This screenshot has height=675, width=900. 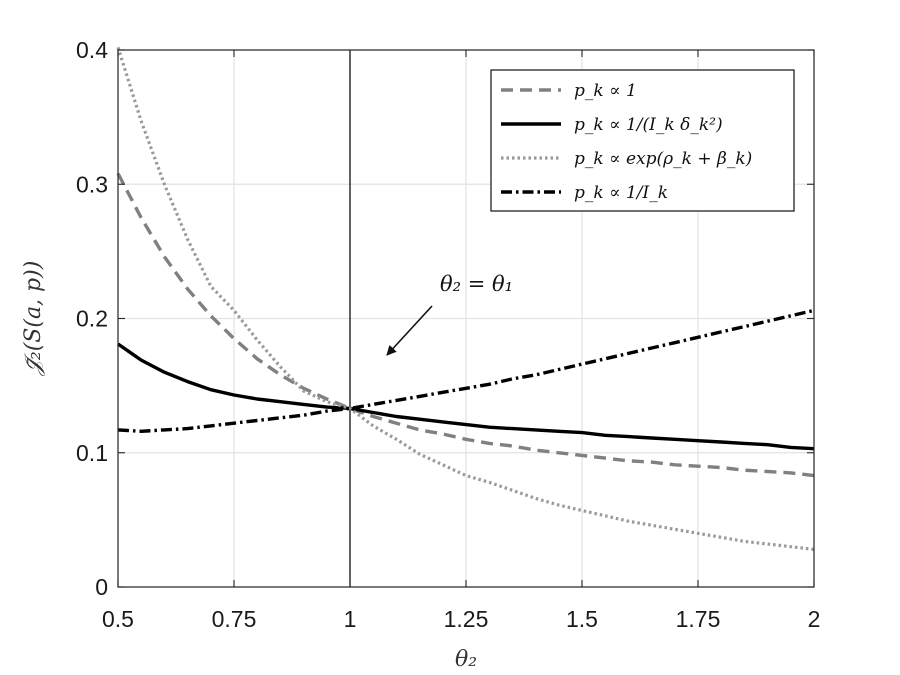 I want to click on annotation: θ₂ = θ₁, so click(x=449, y=314).